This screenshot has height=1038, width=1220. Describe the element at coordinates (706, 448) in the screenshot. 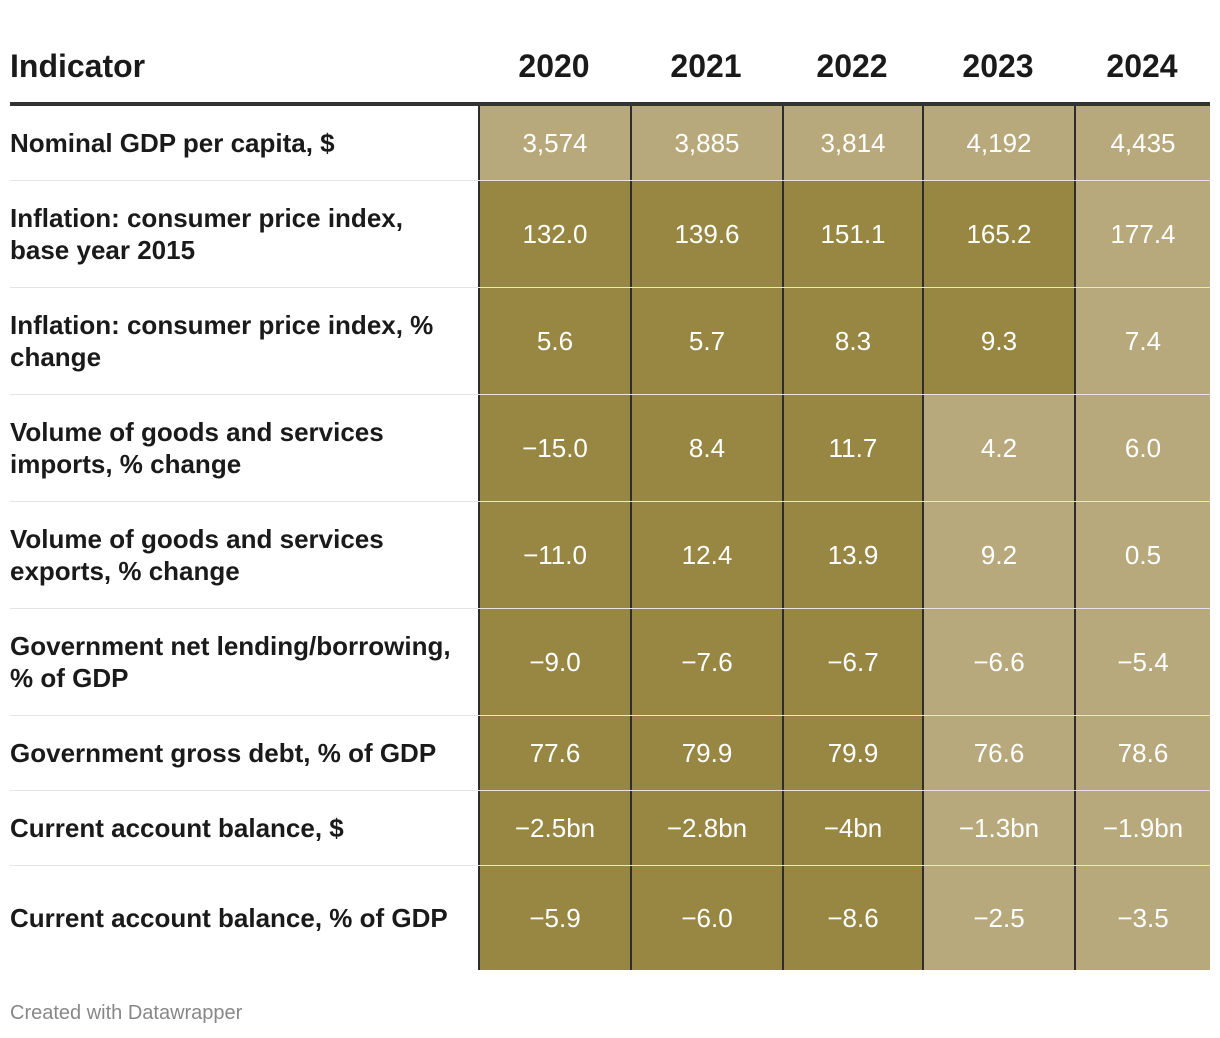

I see `table-cell: 8.4` at that location.